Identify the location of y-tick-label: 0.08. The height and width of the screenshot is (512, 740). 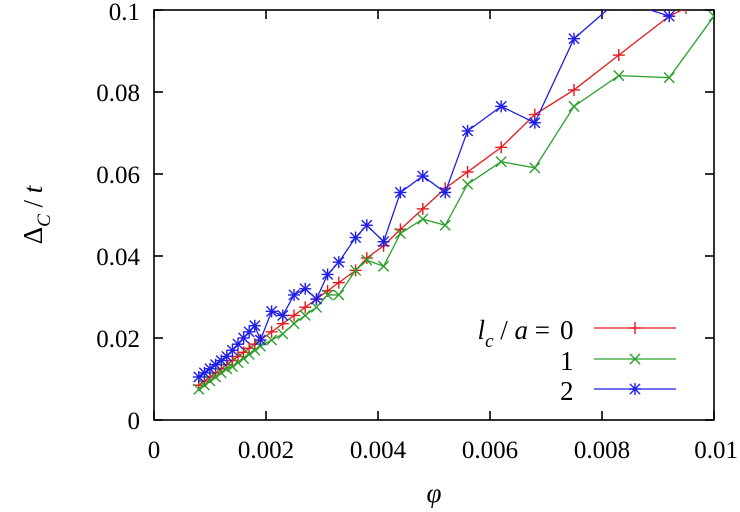
(118, 93).